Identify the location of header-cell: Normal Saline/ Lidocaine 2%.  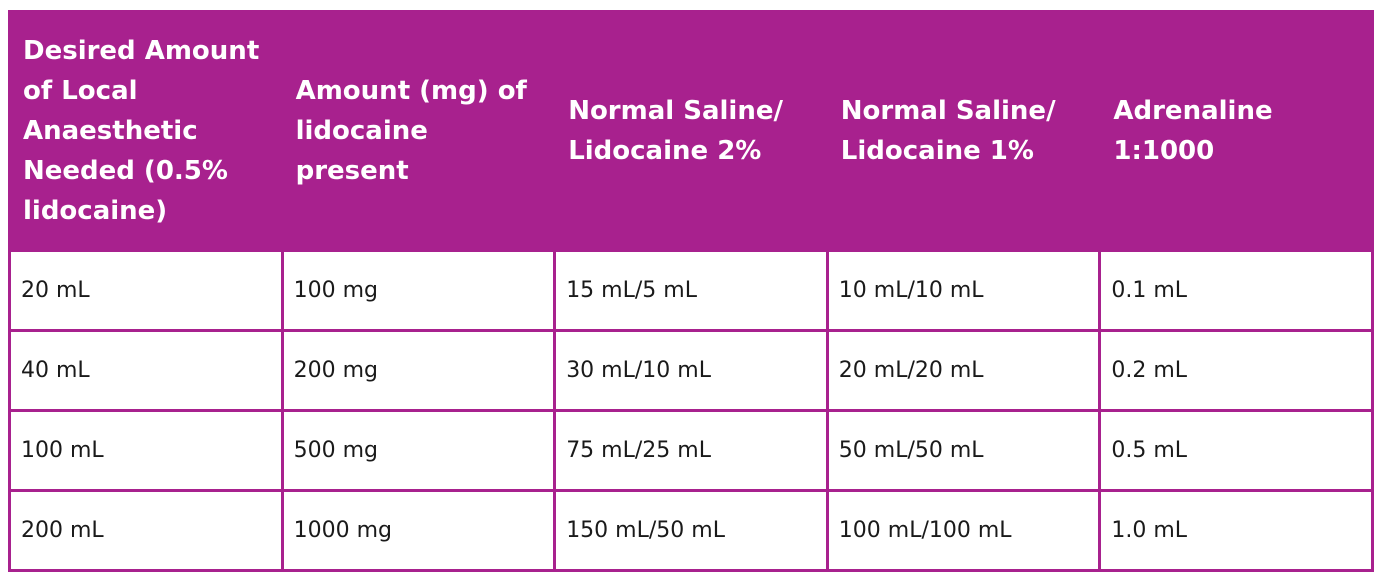
(691, 131).